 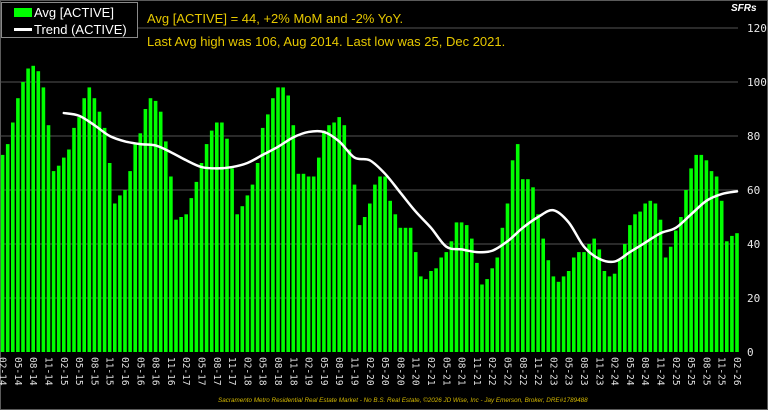 I want to click on legend-item-avg: Avg [ACTIVE], so click(x=64, y=12).